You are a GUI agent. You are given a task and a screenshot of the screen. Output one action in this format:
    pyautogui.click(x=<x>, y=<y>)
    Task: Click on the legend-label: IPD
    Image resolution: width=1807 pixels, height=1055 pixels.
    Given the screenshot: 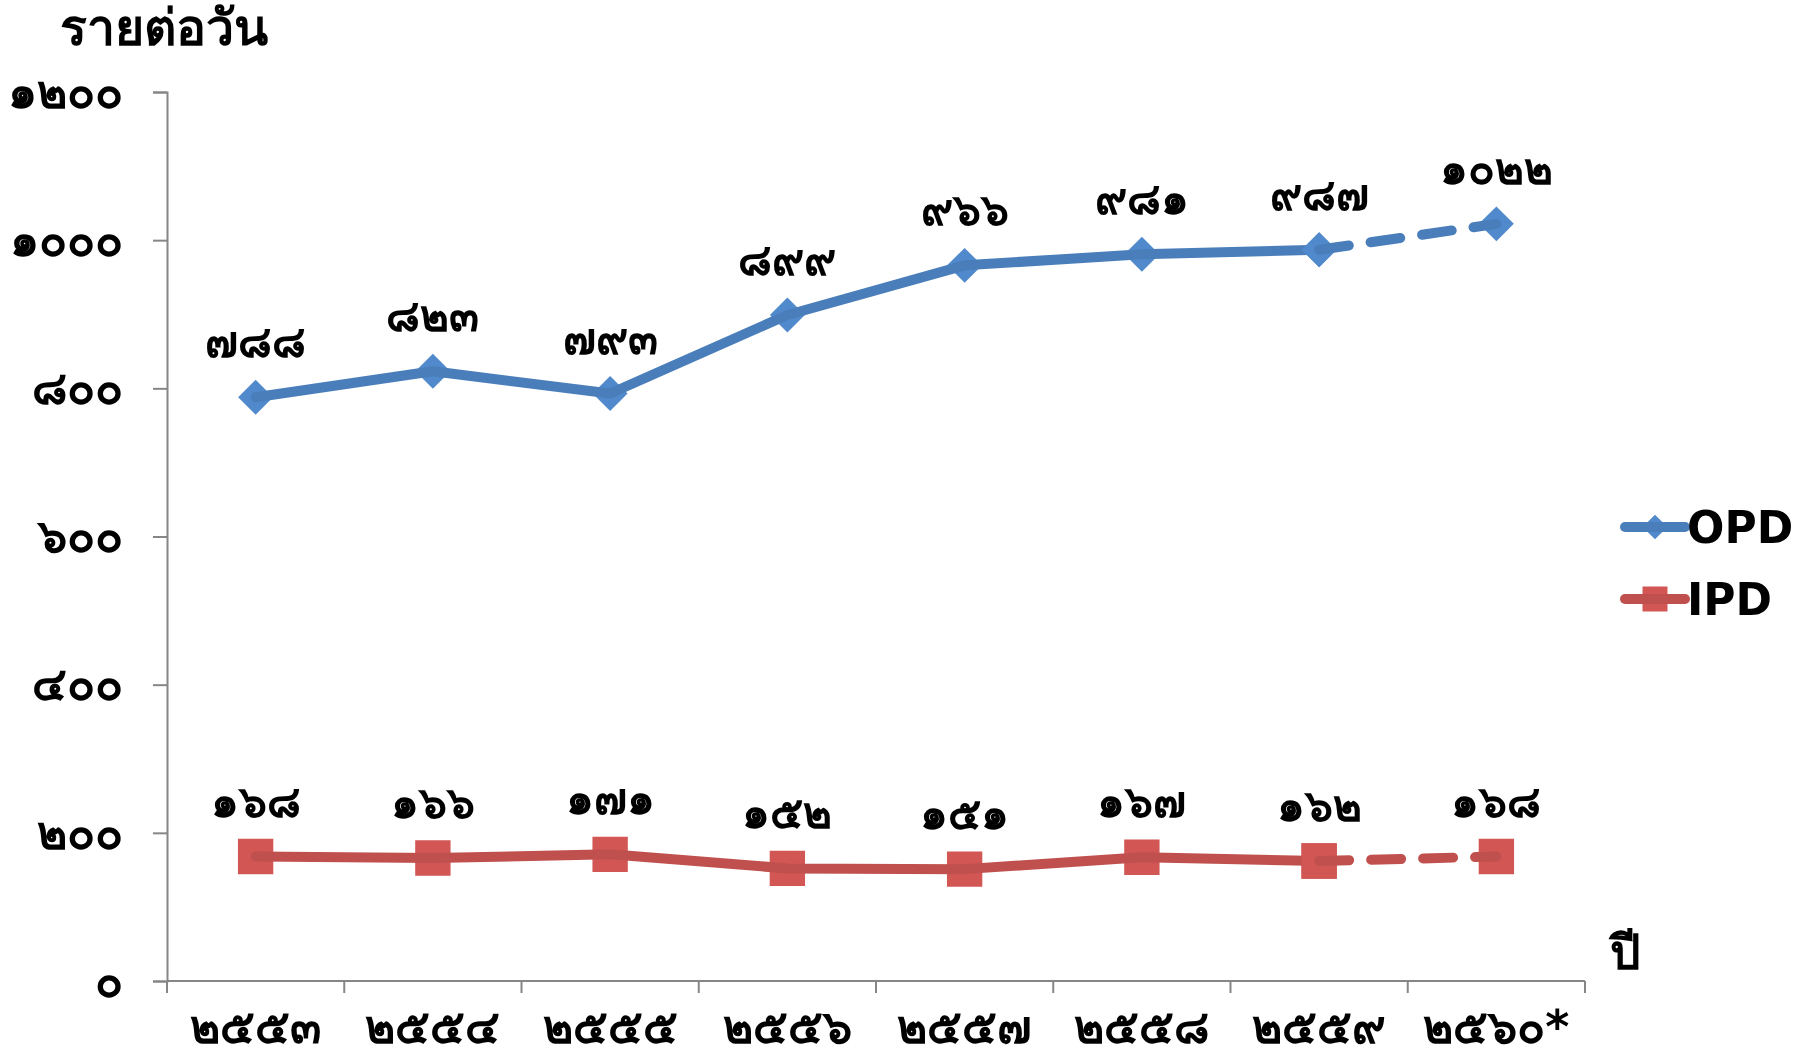 What is the action you would take?
    pyautogui.click(x=1730, y=599)
    